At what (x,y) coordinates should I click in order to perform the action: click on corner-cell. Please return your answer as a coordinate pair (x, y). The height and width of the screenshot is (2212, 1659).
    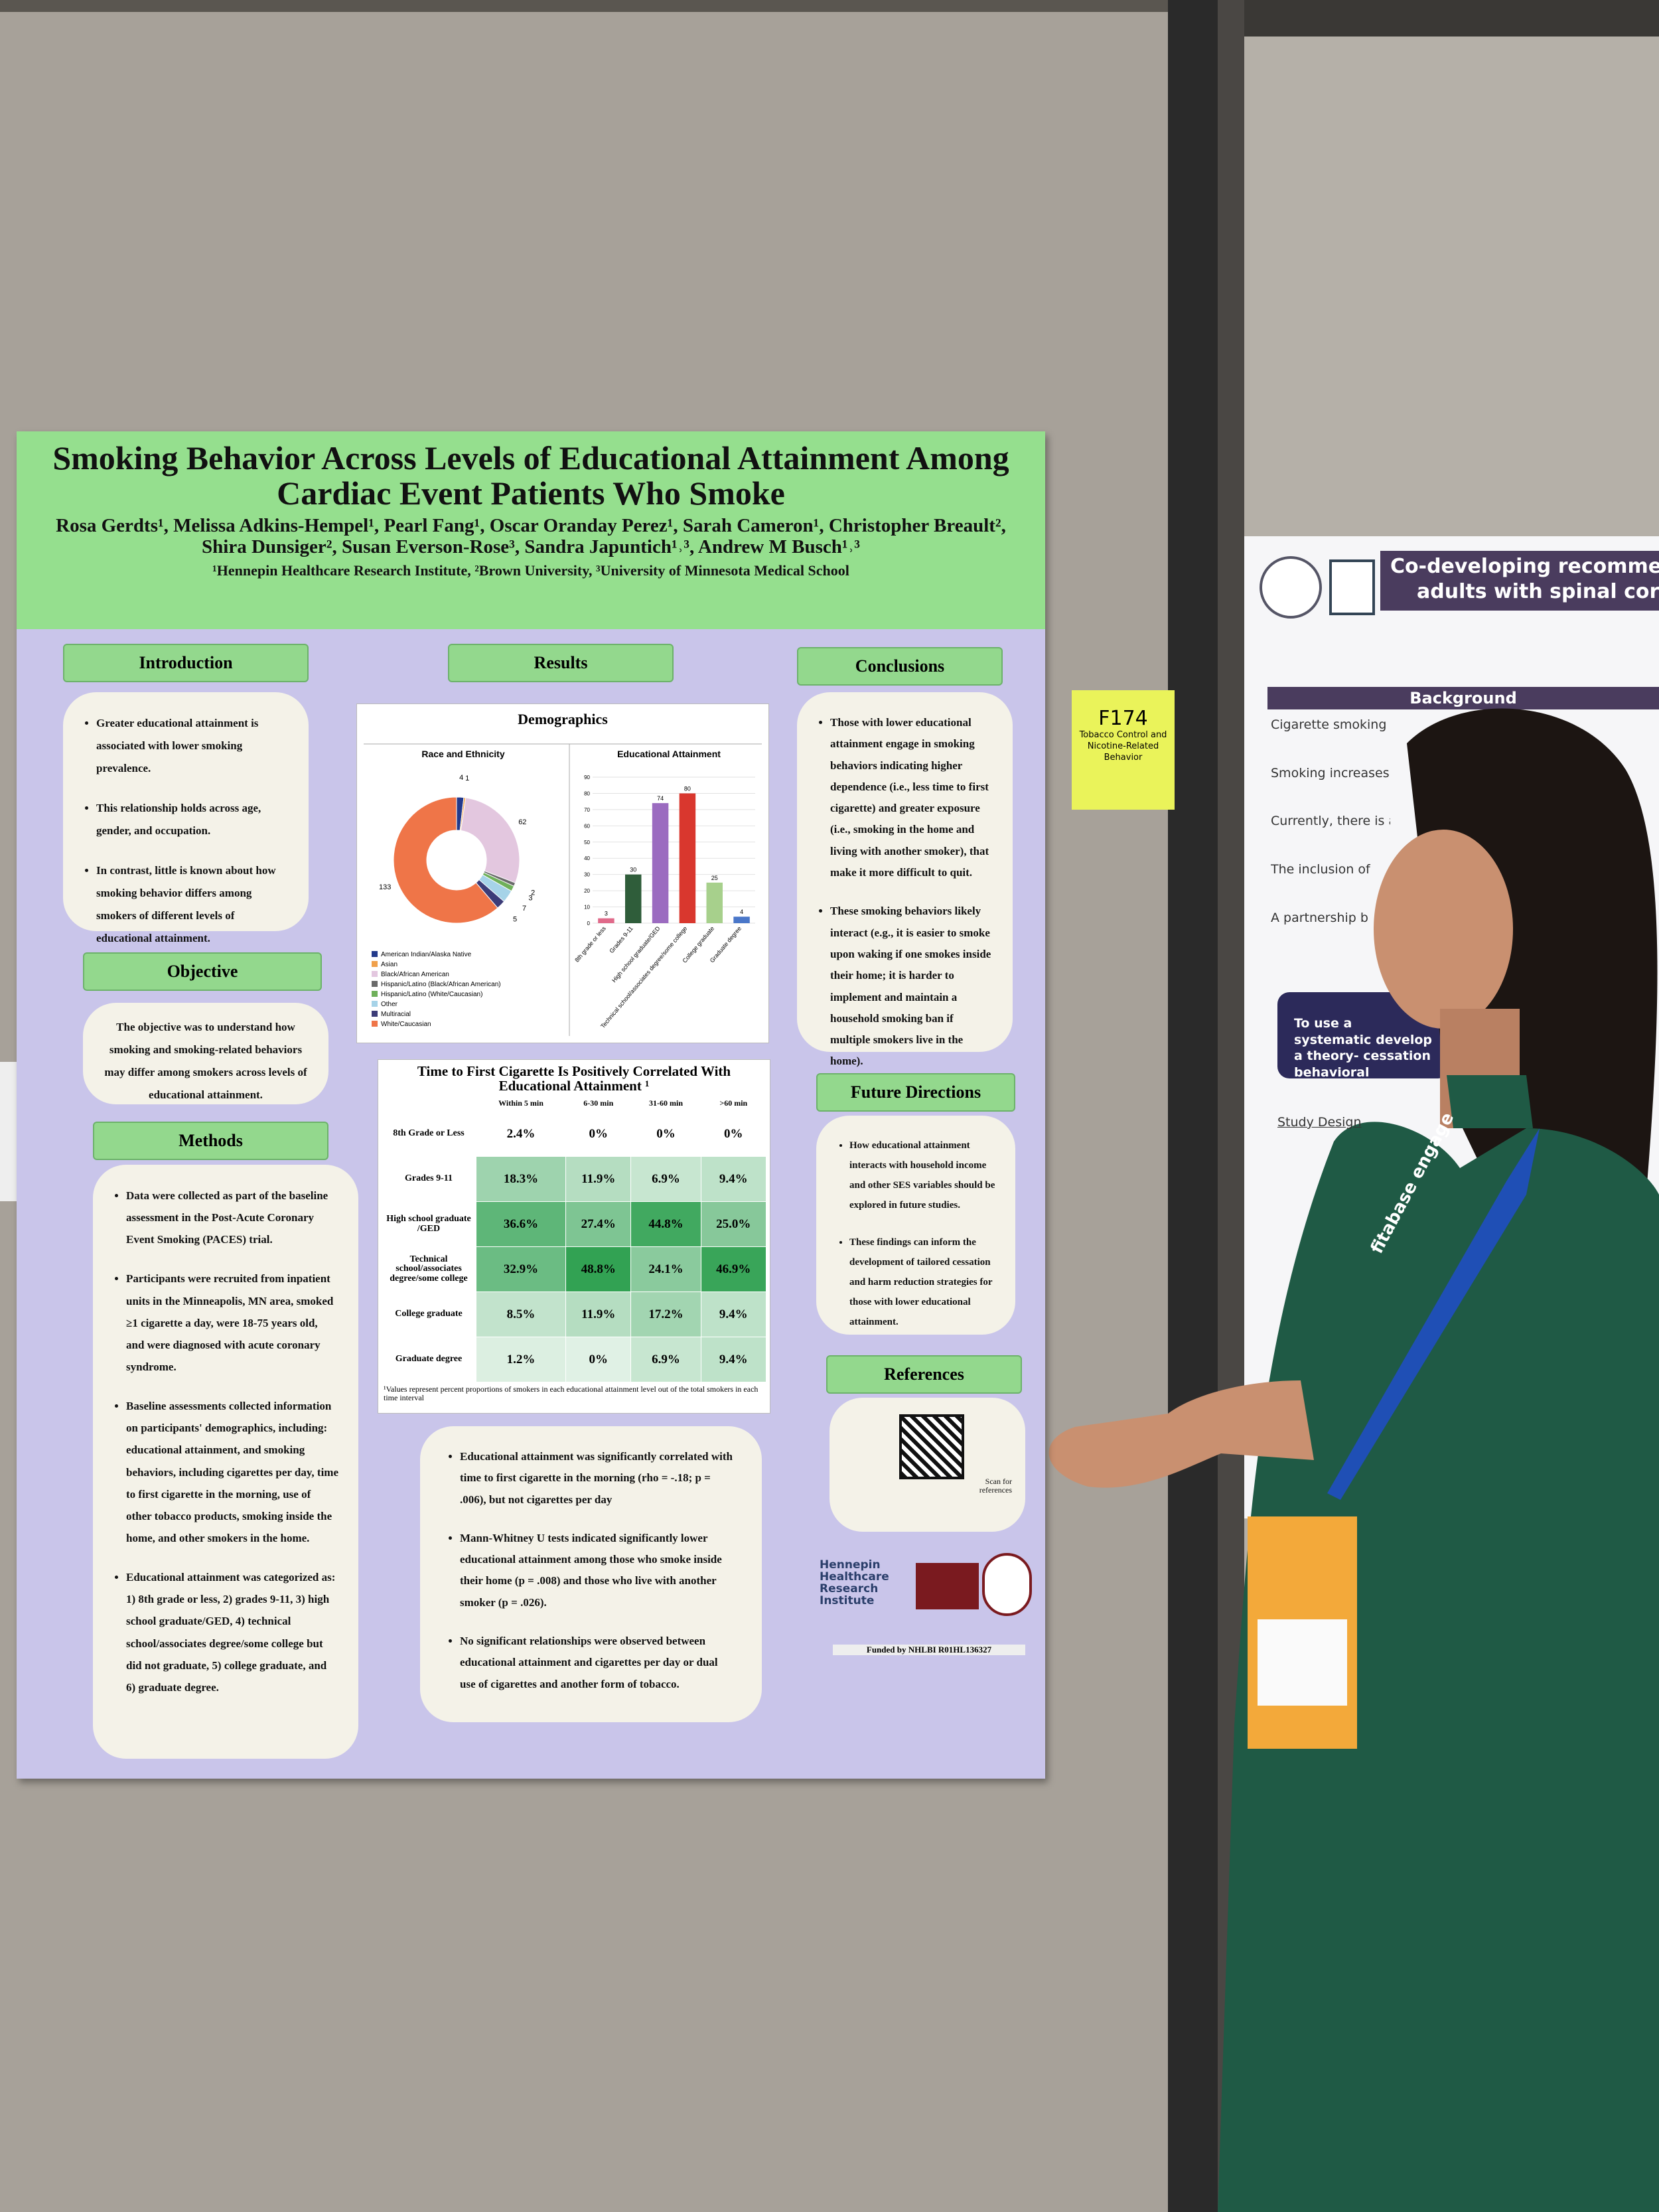
    Looking at the image, I should click on (429, 1104).